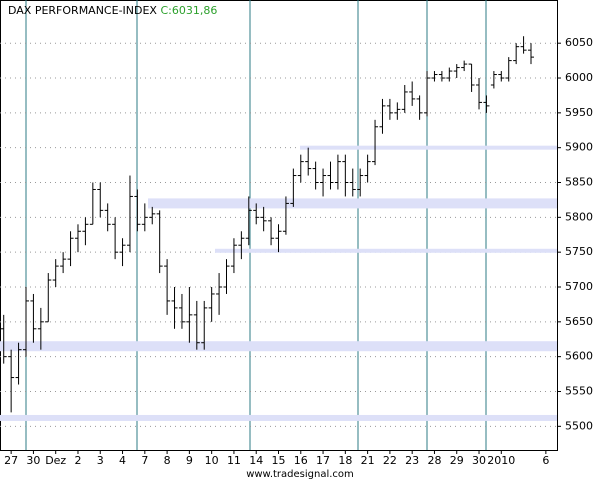 This screenshot has width=600, height=480. I want to click on x-tick-label: 14, so click(256, 460).